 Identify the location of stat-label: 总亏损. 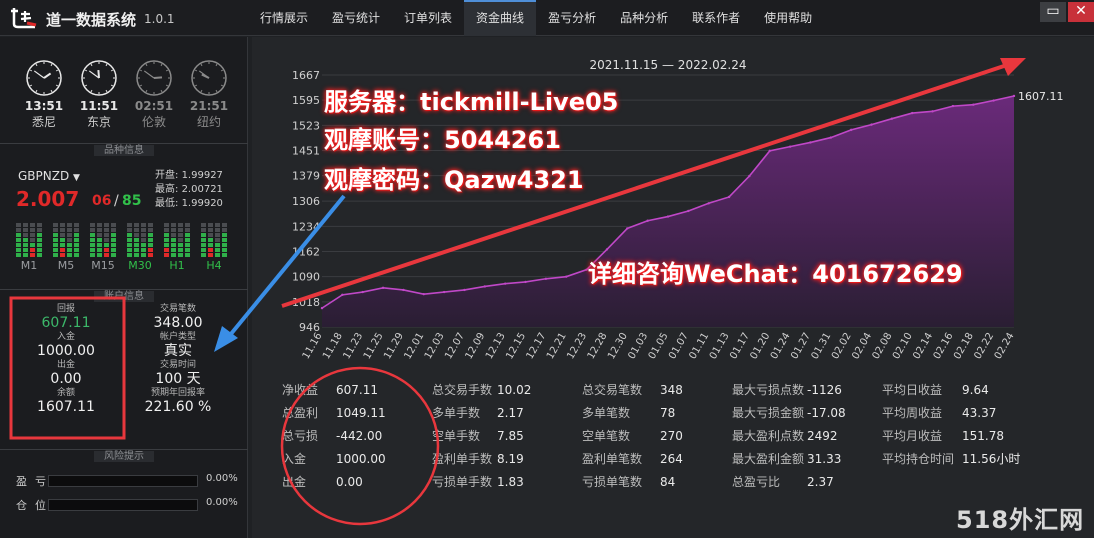
(300, 436).